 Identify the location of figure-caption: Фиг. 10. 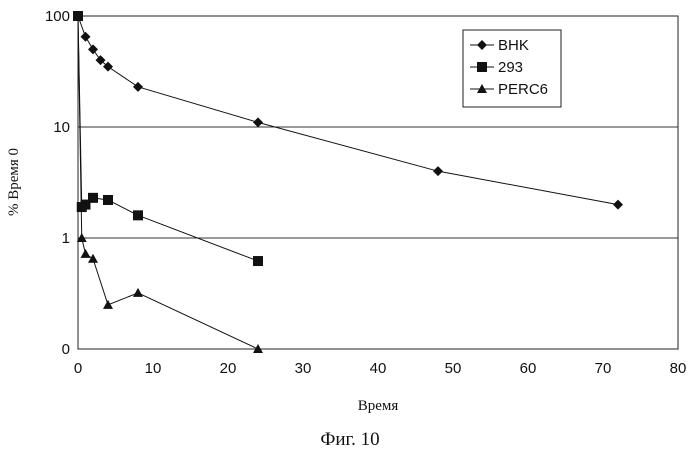
(349, 439).